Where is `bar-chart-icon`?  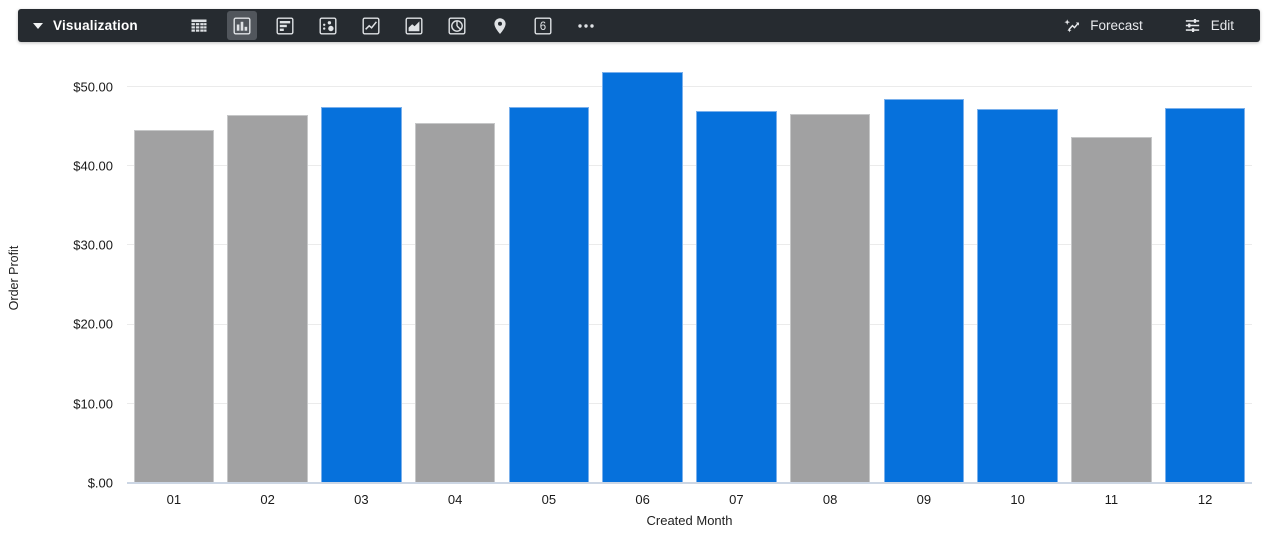 bar-chart-icon is located at coordinates (285, 26).